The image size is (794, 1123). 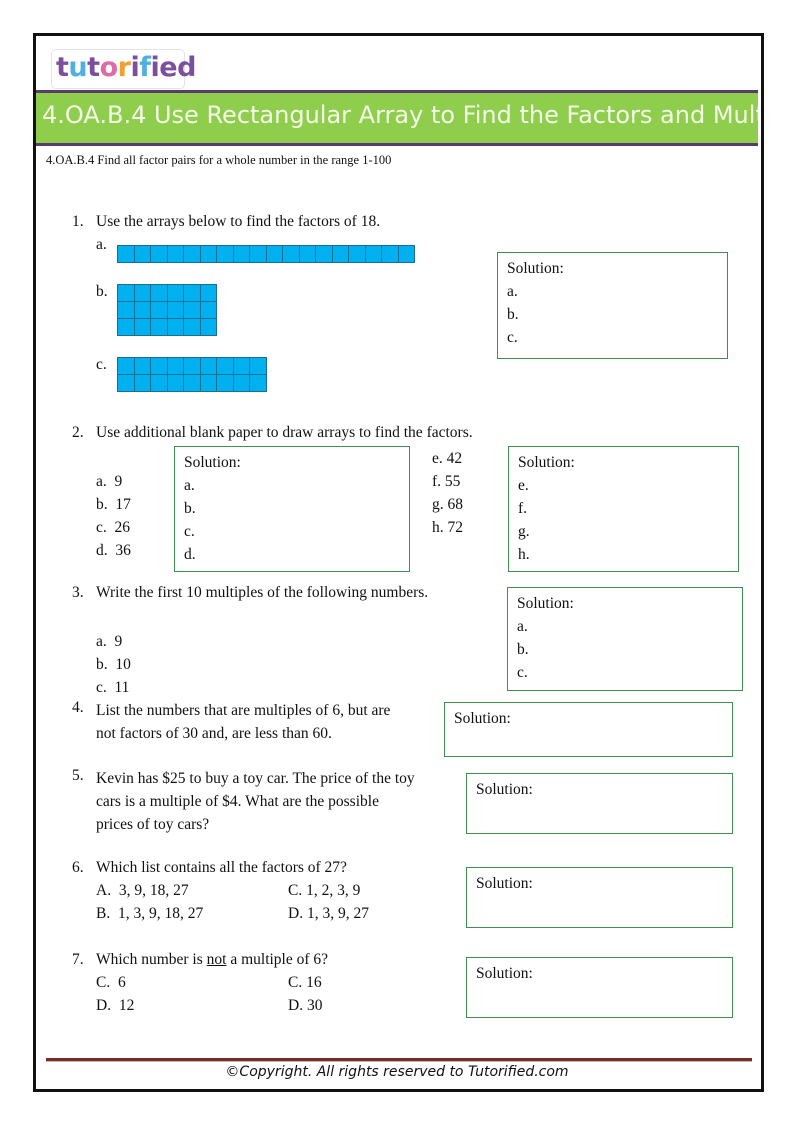 I want to click on option: C. 6, so click(x=111, y=982).